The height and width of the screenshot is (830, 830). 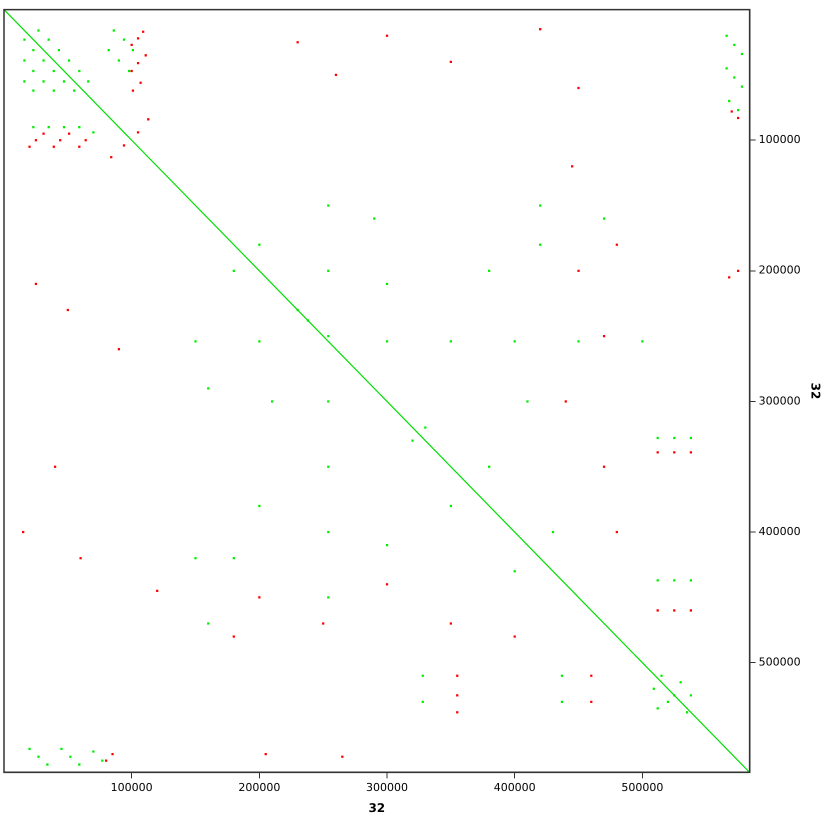 What do you see at coordinates (779, 270) in the screenshot?
I see `y-tick-label: 200000` at bounding box center [779, 270].